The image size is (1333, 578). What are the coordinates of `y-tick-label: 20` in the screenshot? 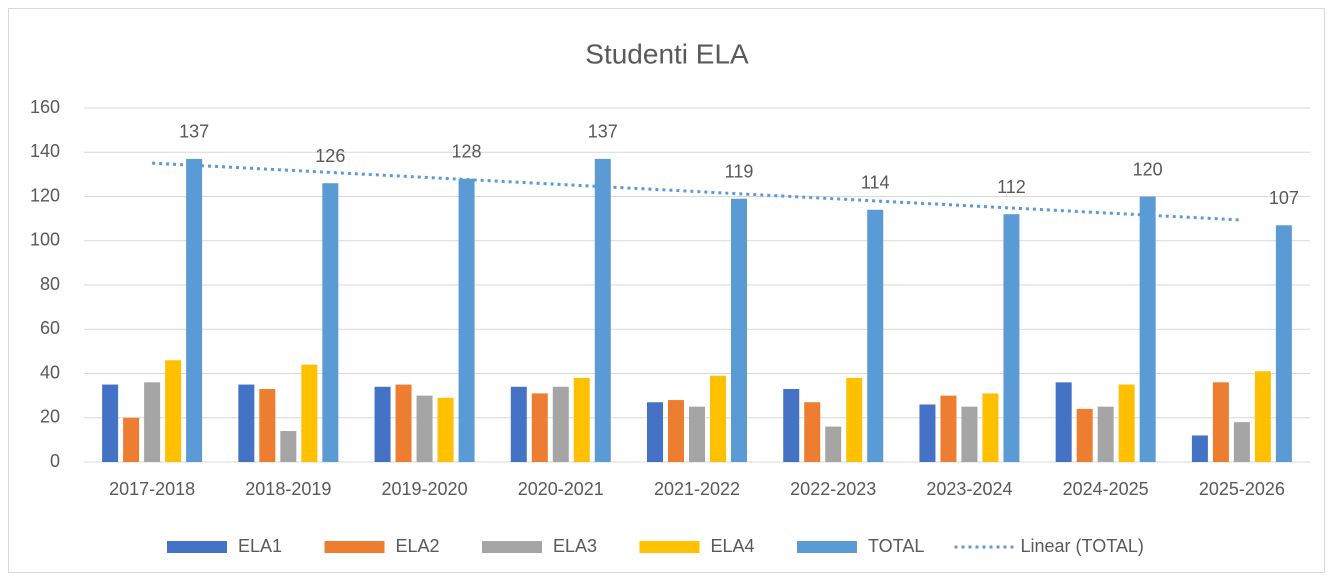 It's located at (50, 417).